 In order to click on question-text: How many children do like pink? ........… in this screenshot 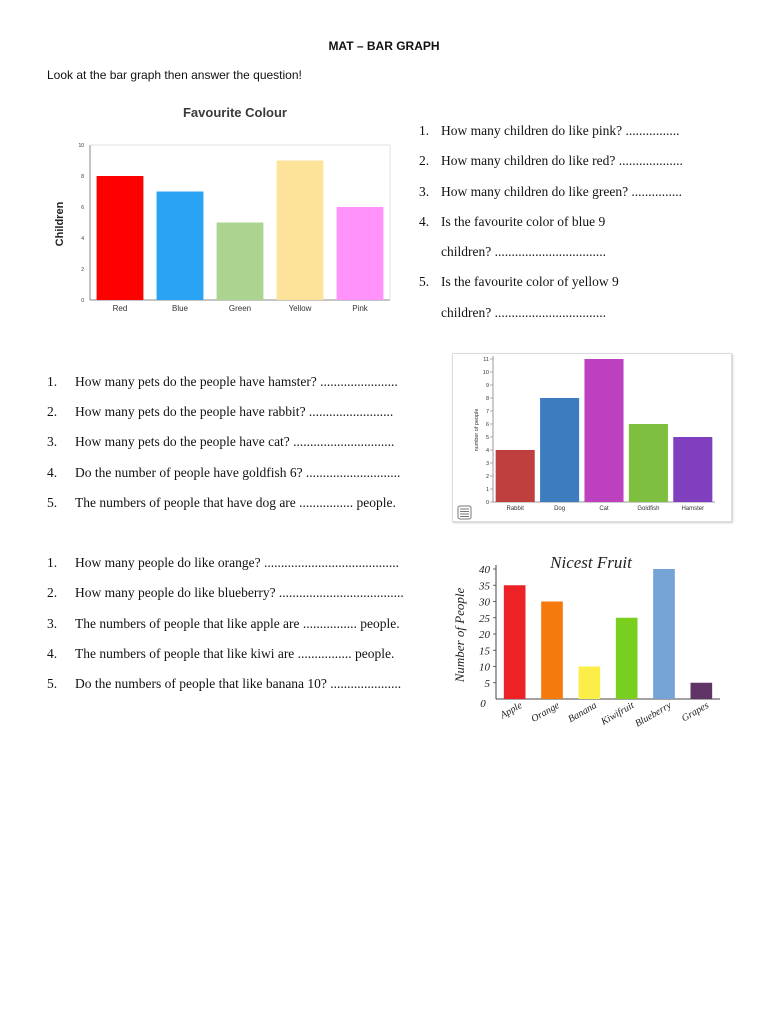, I will do `click(560, 130)`.